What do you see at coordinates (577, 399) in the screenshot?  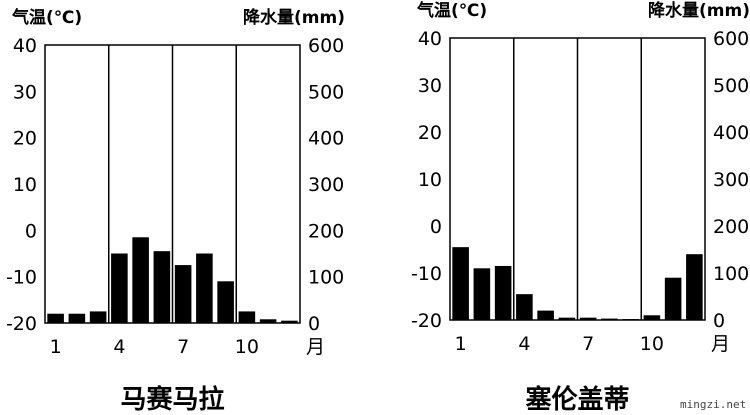 I see `chart-title: 塞伦盖蒂` at bounding box center [577, 399].